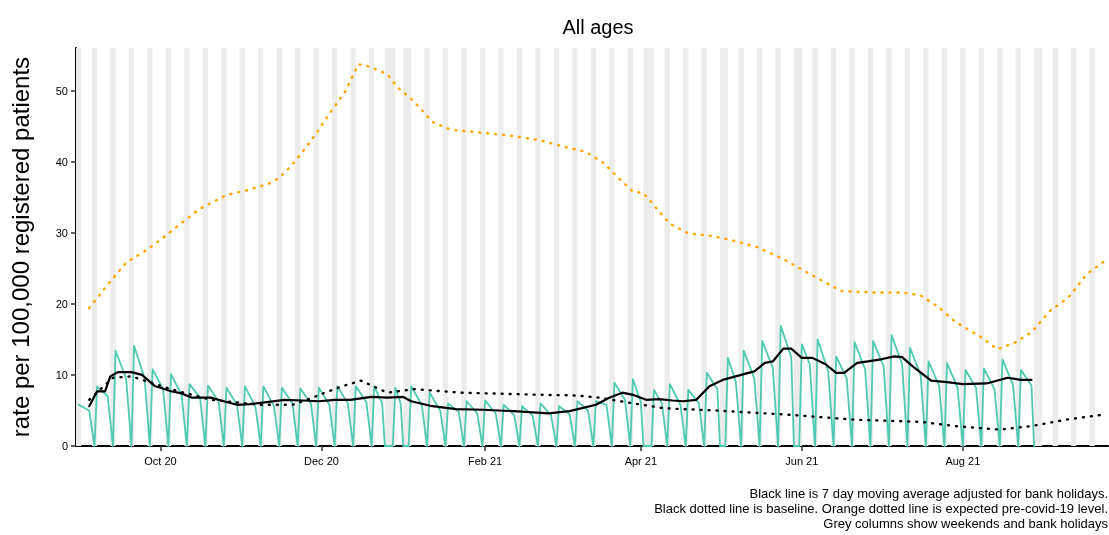 This screenshot has height=535, width=1109. I want to click on y-tick-label: 50, so click(61, 90).